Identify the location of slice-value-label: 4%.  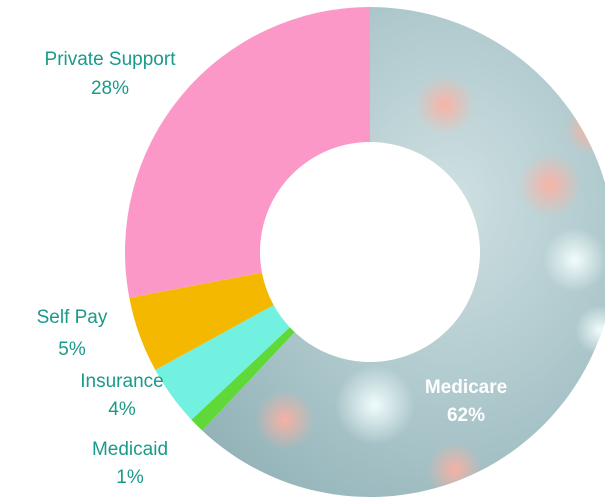
(122, 409).